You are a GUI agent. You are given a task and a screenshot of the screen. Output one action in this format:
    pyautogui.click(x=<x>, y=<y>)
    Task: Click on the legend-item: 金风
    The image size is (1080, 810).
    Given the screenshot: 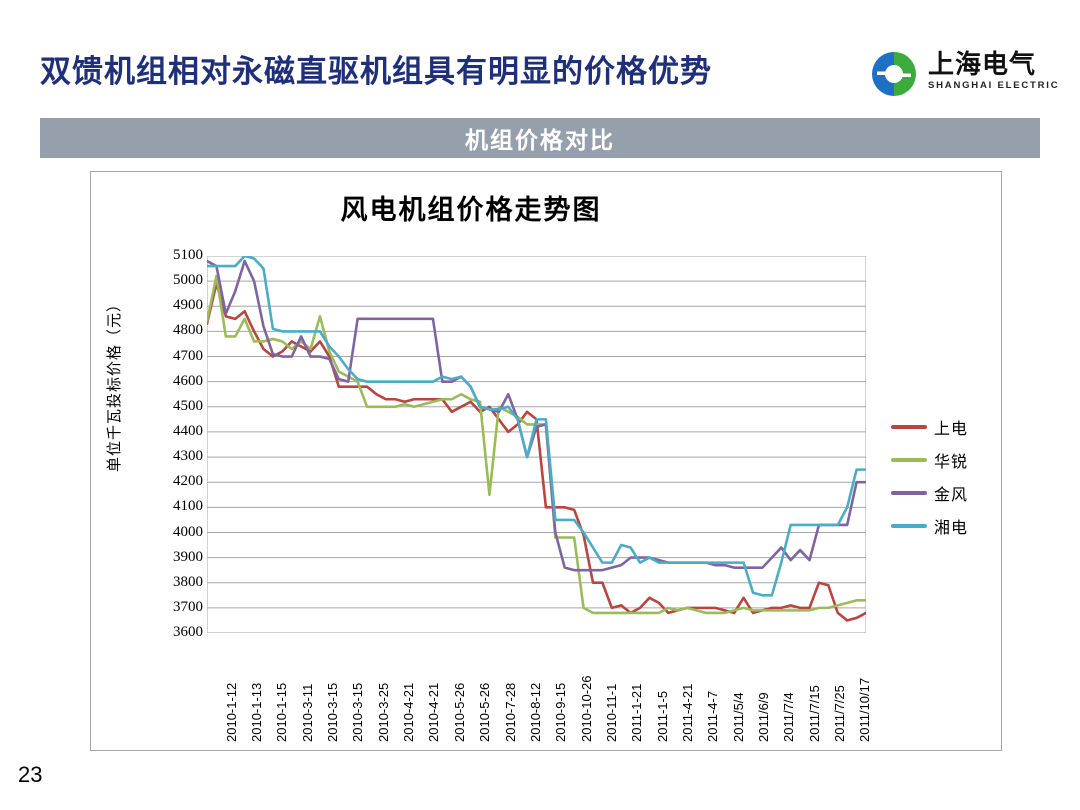 What is the action you would take?
    pyautogui.click(x=941, y=492)
    